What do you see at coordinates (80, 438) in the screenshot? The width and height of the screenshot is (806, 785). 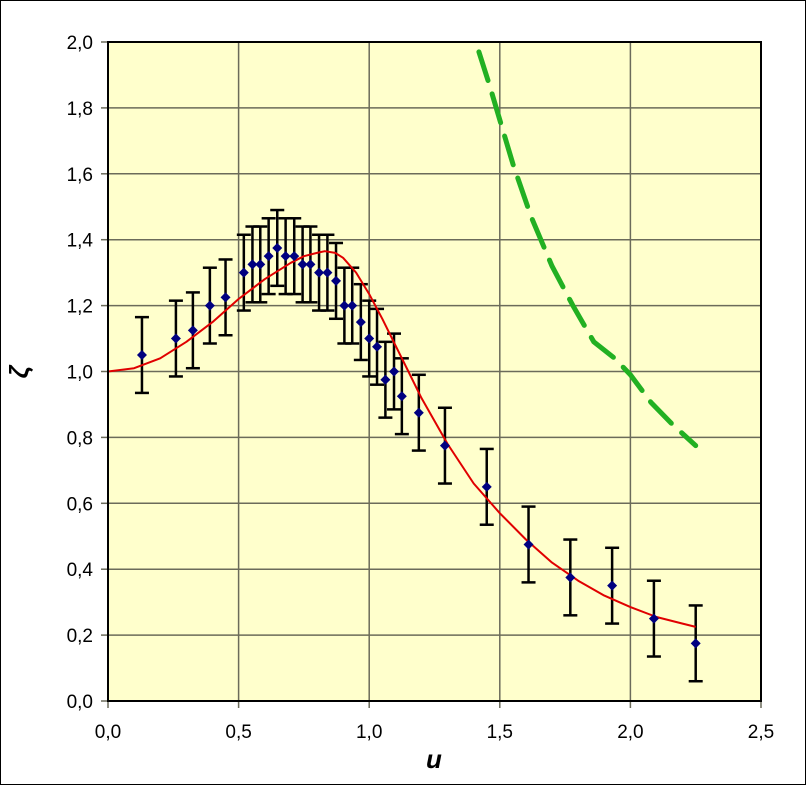 I see `y-tick-label: 0,8` at bounding box center [80, 438].